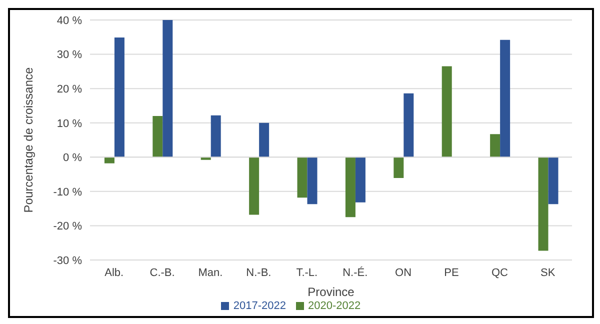 Image resolution: width=600 pixels, height=324 pixels. I want to click on x-tick-label: N.-B., so click(259, 272).